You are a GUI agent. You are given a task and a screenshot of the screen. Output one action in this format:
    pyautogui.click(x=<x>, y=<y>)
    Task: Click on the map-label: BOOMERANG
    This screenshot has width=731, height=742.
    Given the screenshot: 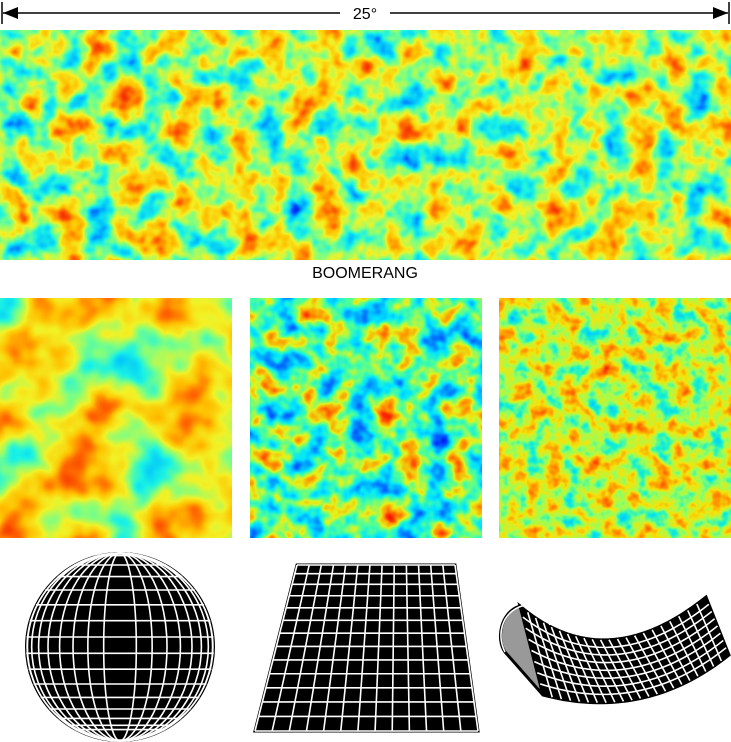 What is the action you would take?
    pyautogui.click(x=365, y=273)
    